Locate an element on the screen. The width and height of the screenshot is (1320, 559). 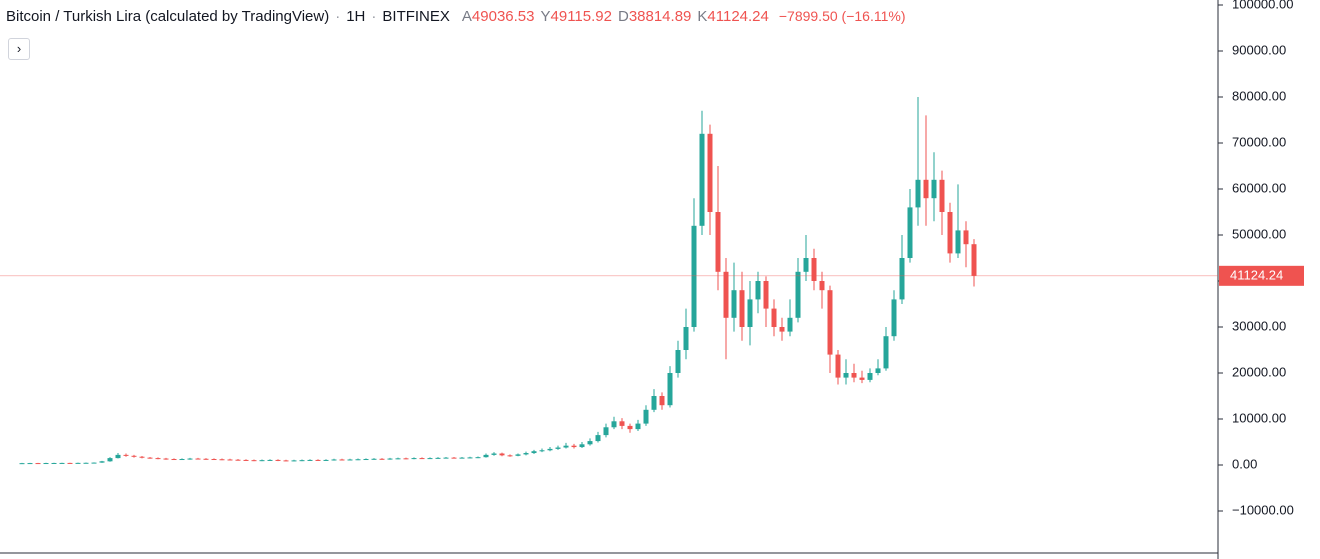
y-tick-label: 80000.00 is located at coordinates (1259, 95).